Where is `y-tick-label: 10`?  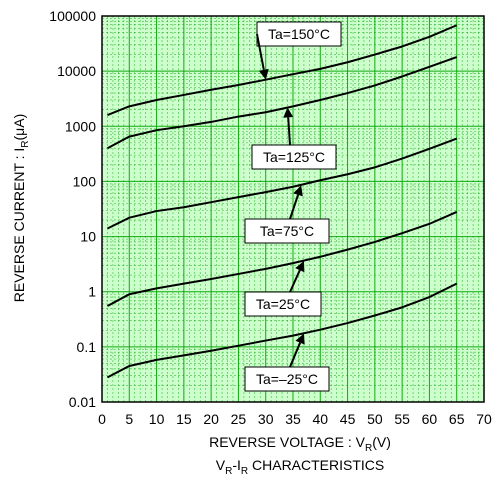
y-tick-label: 10 is located at coordinates (88, 237).